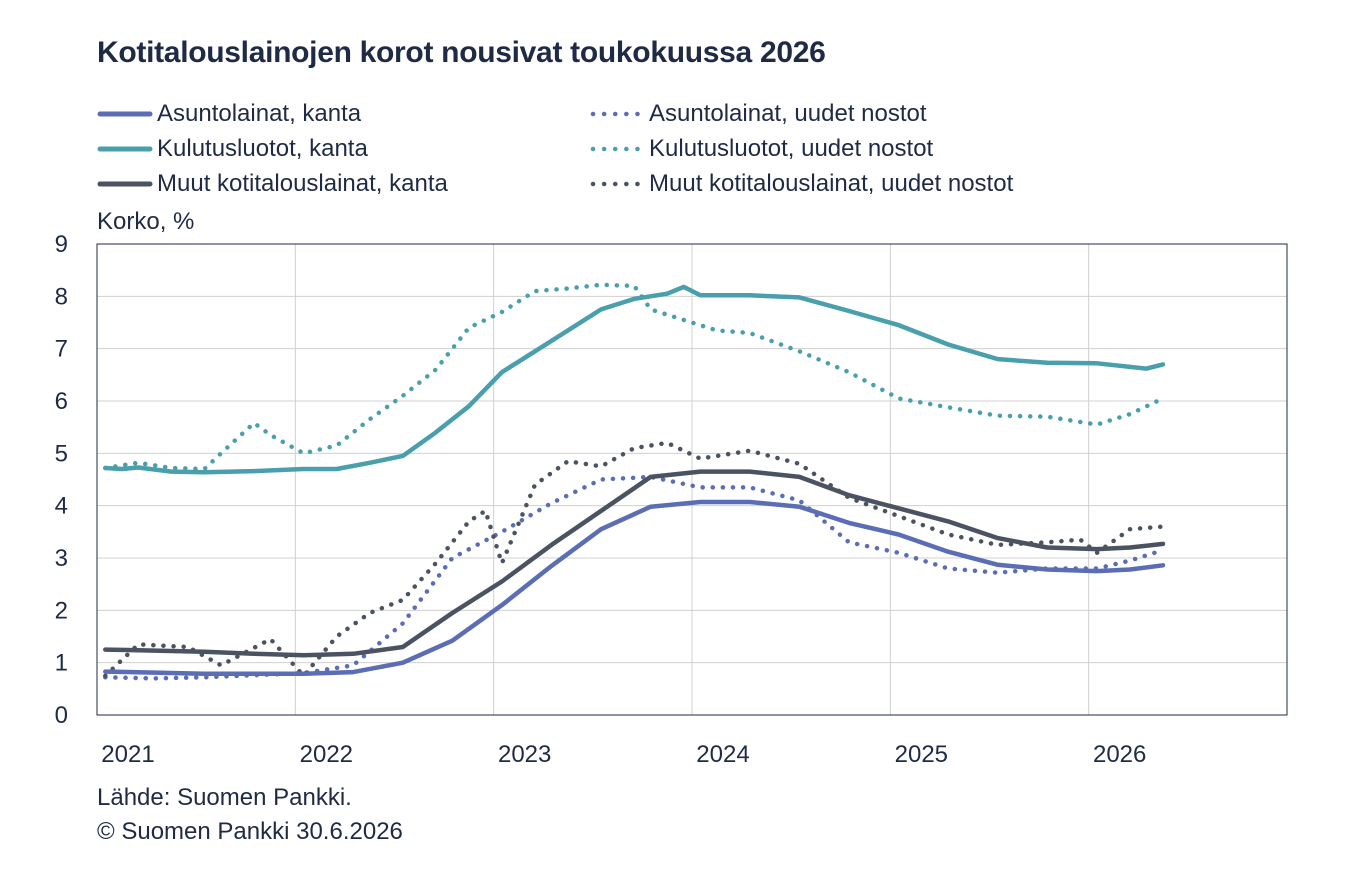  Describe the element at coordinates (61, 558) in the screenshot. I see `y-tick-label: 3` at that location.